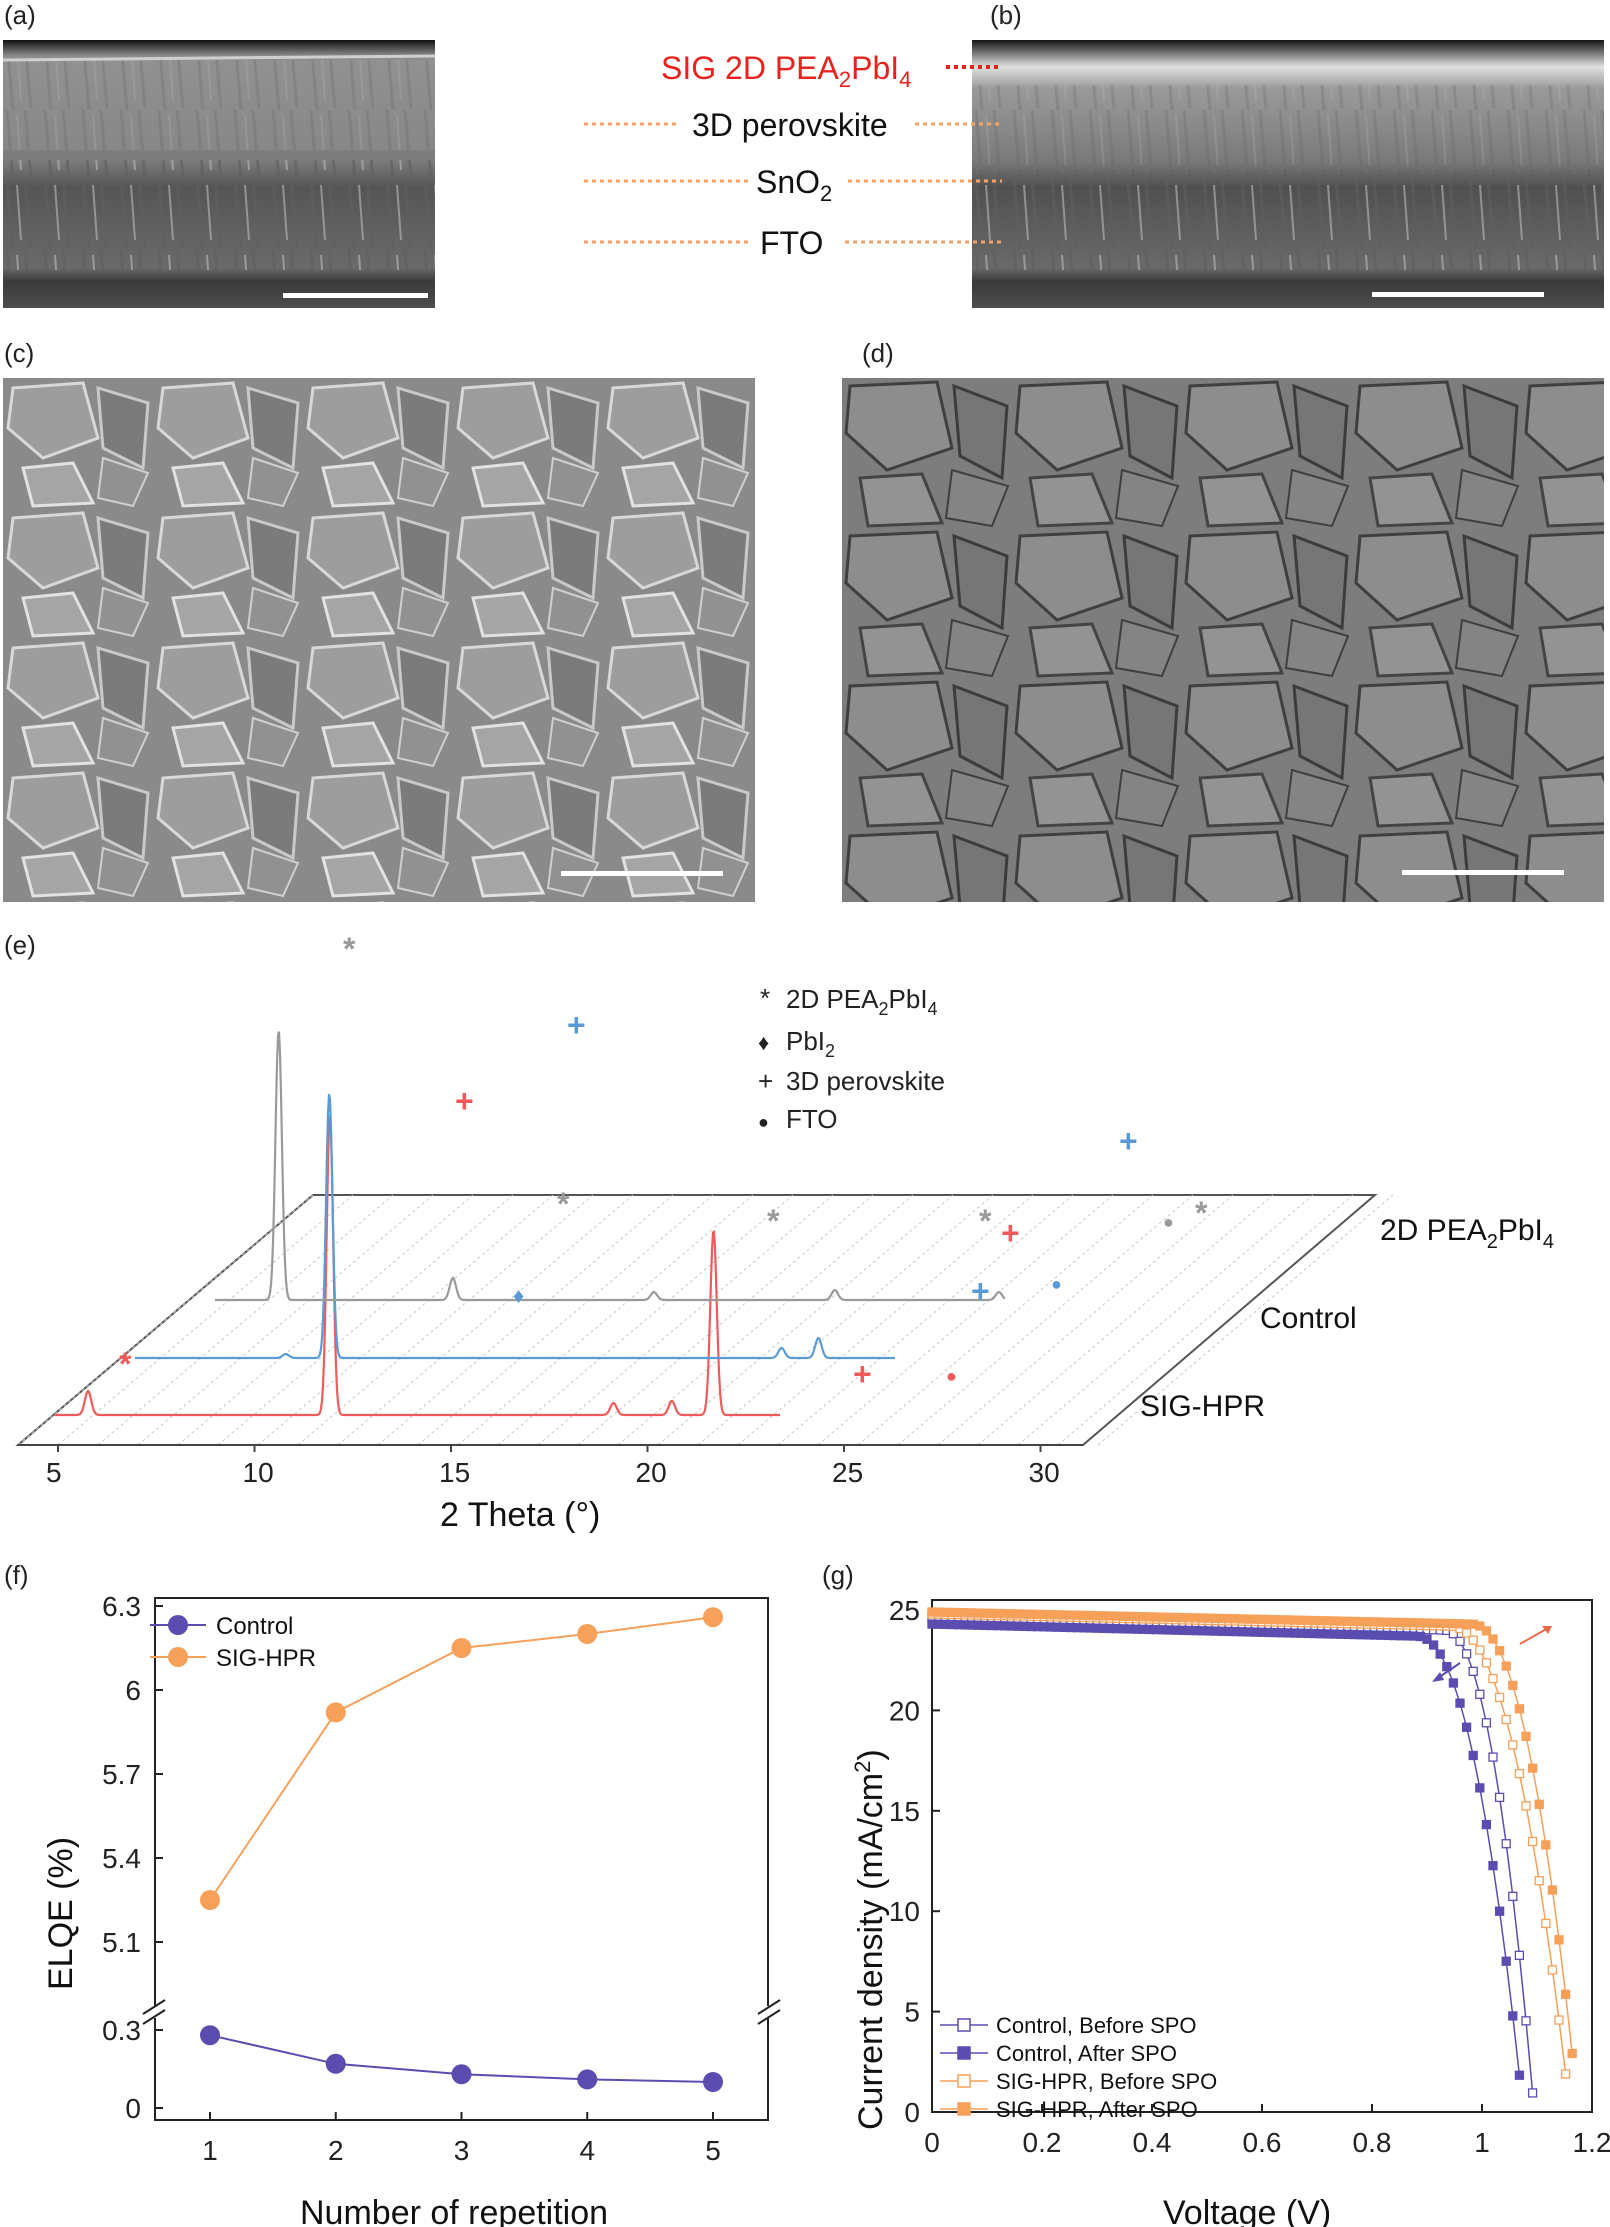  What do you see at coordinates (865, 1081) in the screenshot?
I see `xrd-legend-label-3d-perovskite: 3D perovskite` at bounding box center [865, 1081].